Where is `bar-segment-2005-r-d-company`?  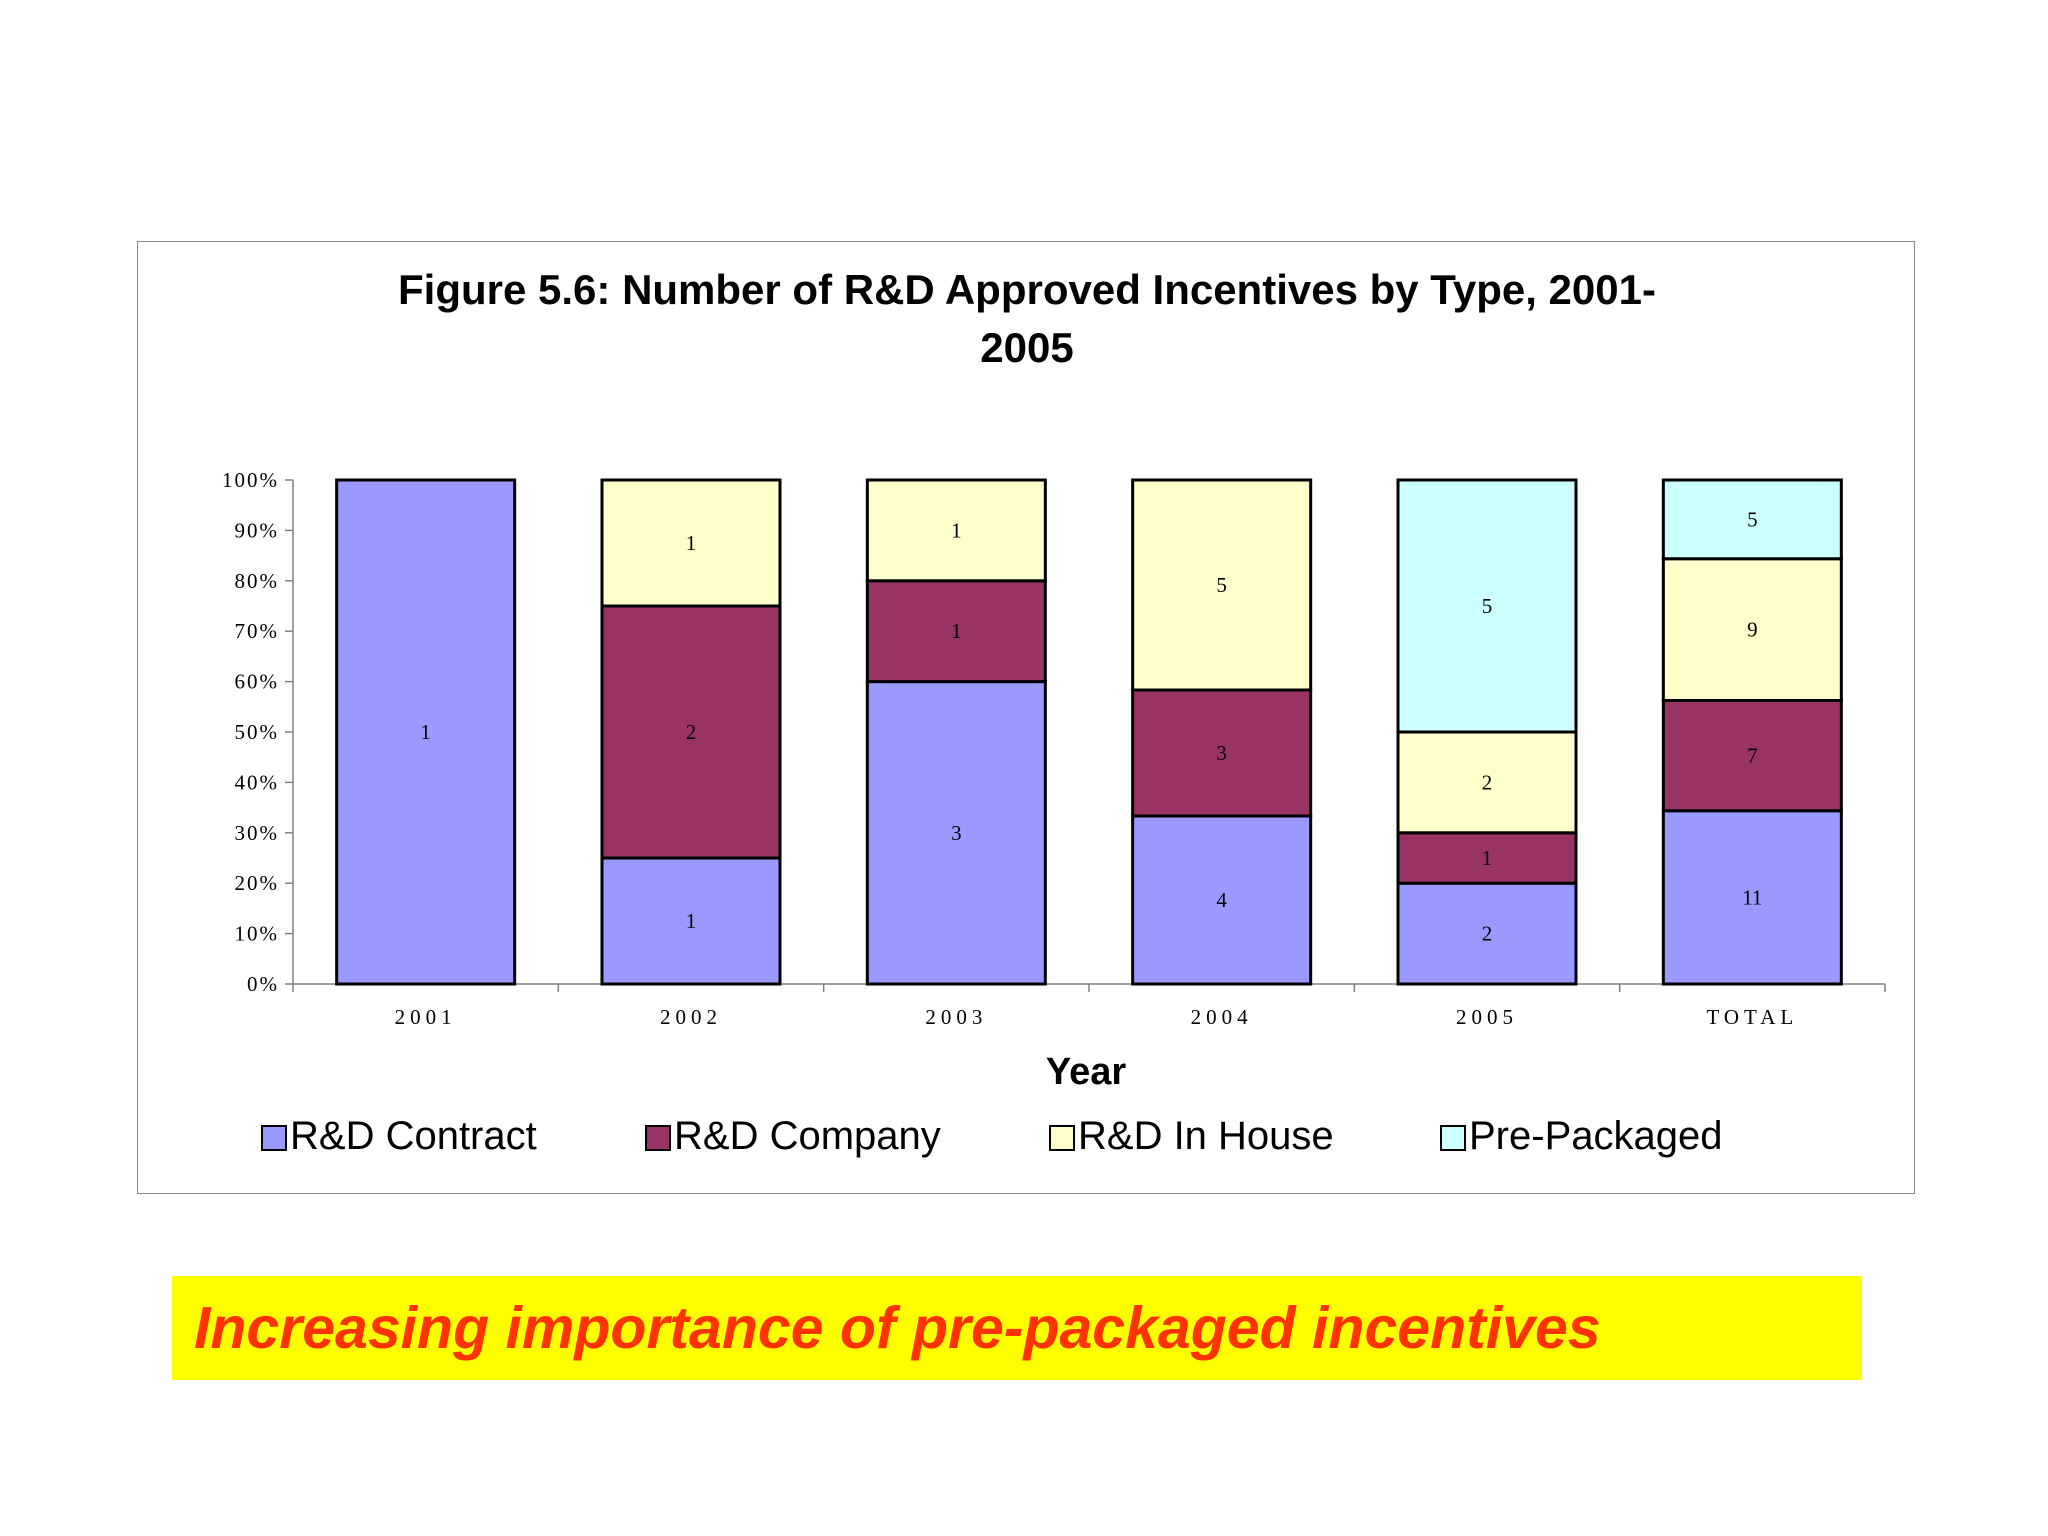 bar-segment-2005-r-d-company is located at coordinates (1487, 858).